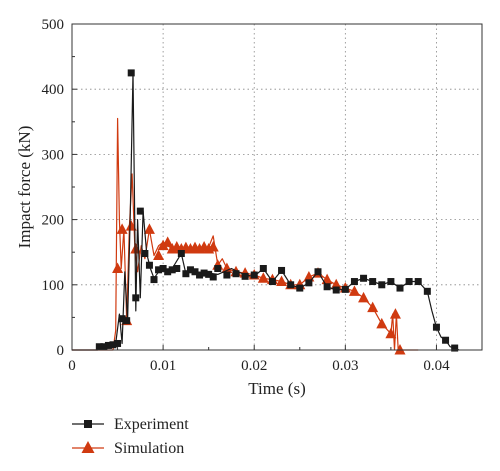 This screenshot has width=500, height=471. What do you see at coordinates (276, 388) in the screenshot?
I see `x-axis-title: Time (s)` at bounding box center [276, 388].